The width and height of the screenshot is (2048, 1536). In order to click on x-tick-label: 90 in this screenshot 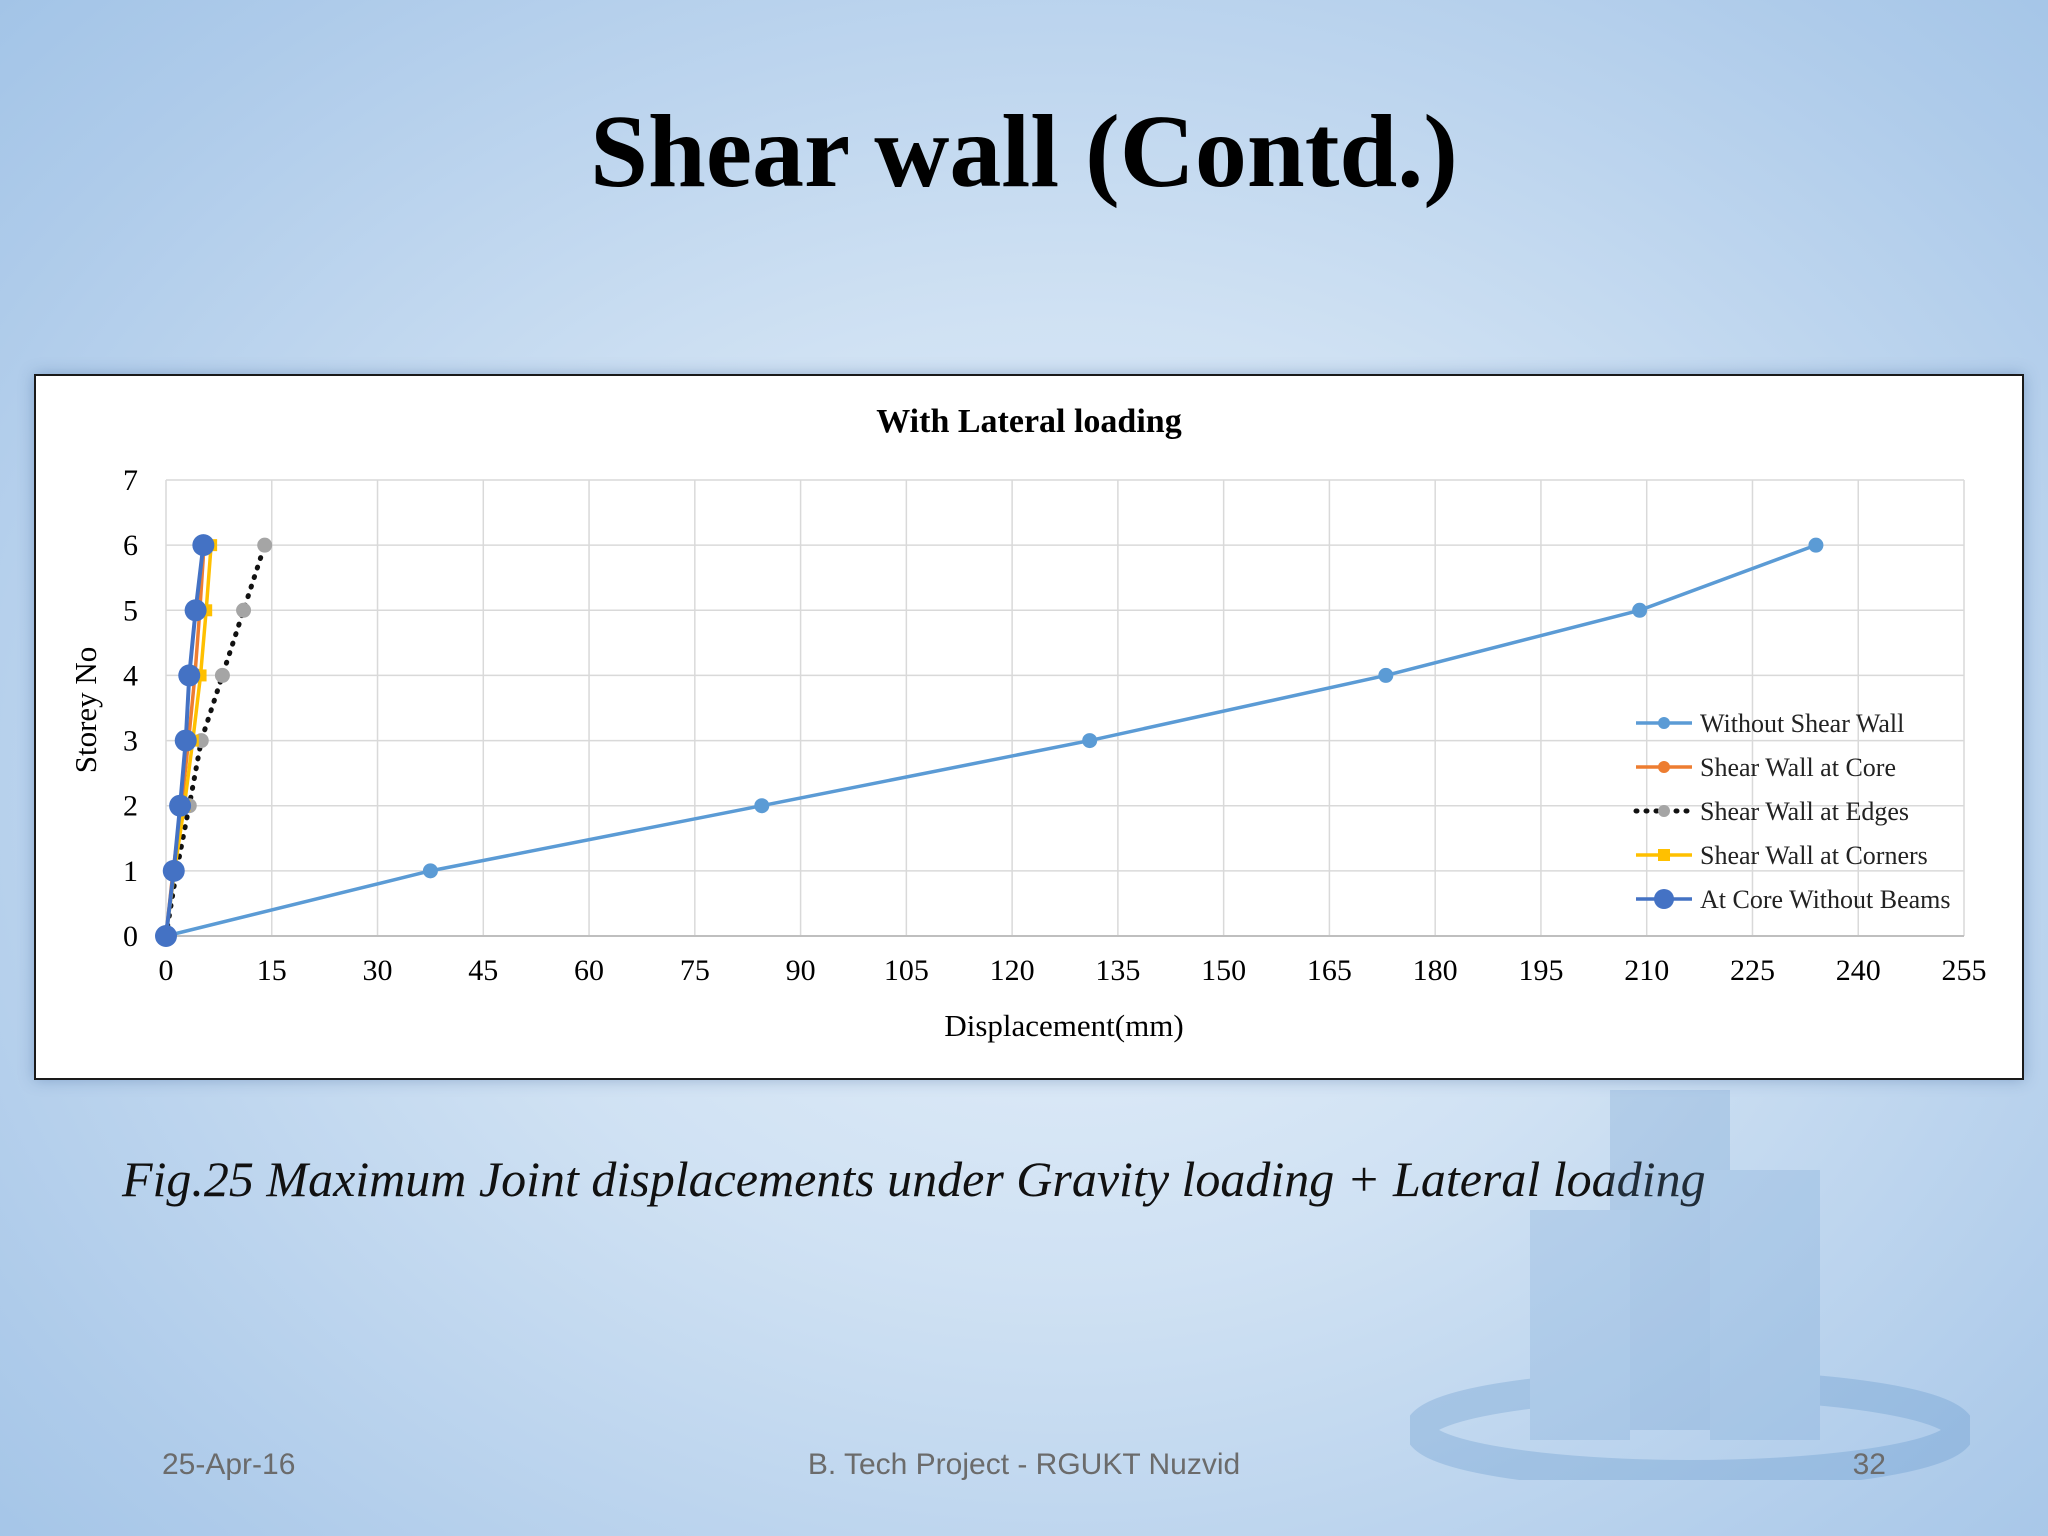, I will do `click(801, 970)`.